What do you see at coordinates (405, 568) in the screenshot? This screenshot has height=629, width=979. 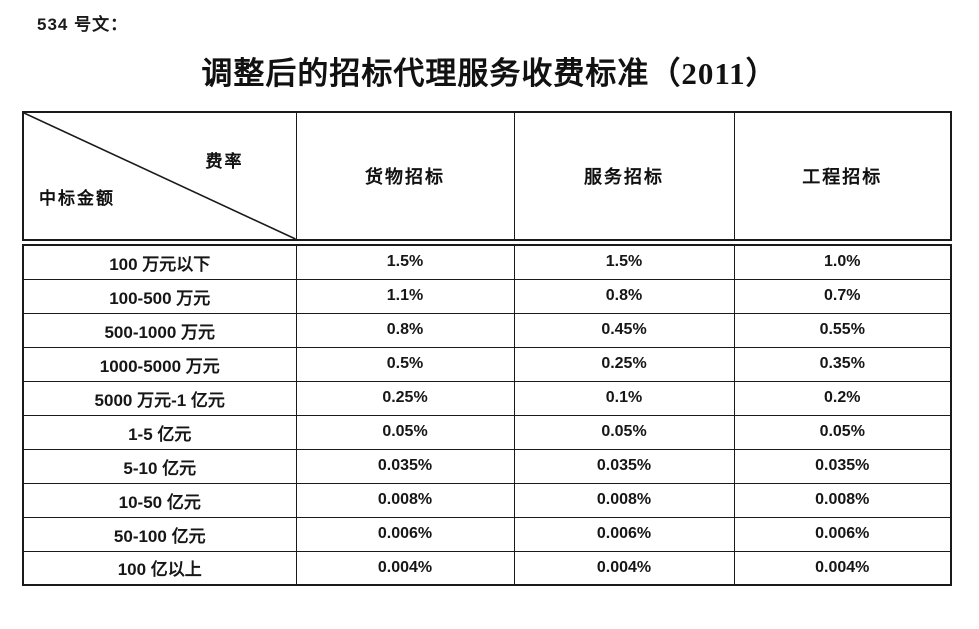 I see `fee-cell-goods: 0.004%` at bounding box center [405, 568].